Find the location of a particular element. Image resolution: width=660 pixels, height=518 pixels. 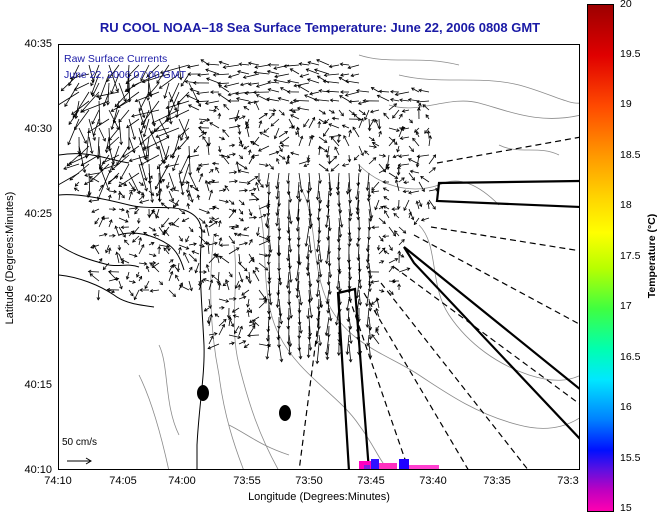

colorbar-tick: 16 is located at coordinates (626, 407).